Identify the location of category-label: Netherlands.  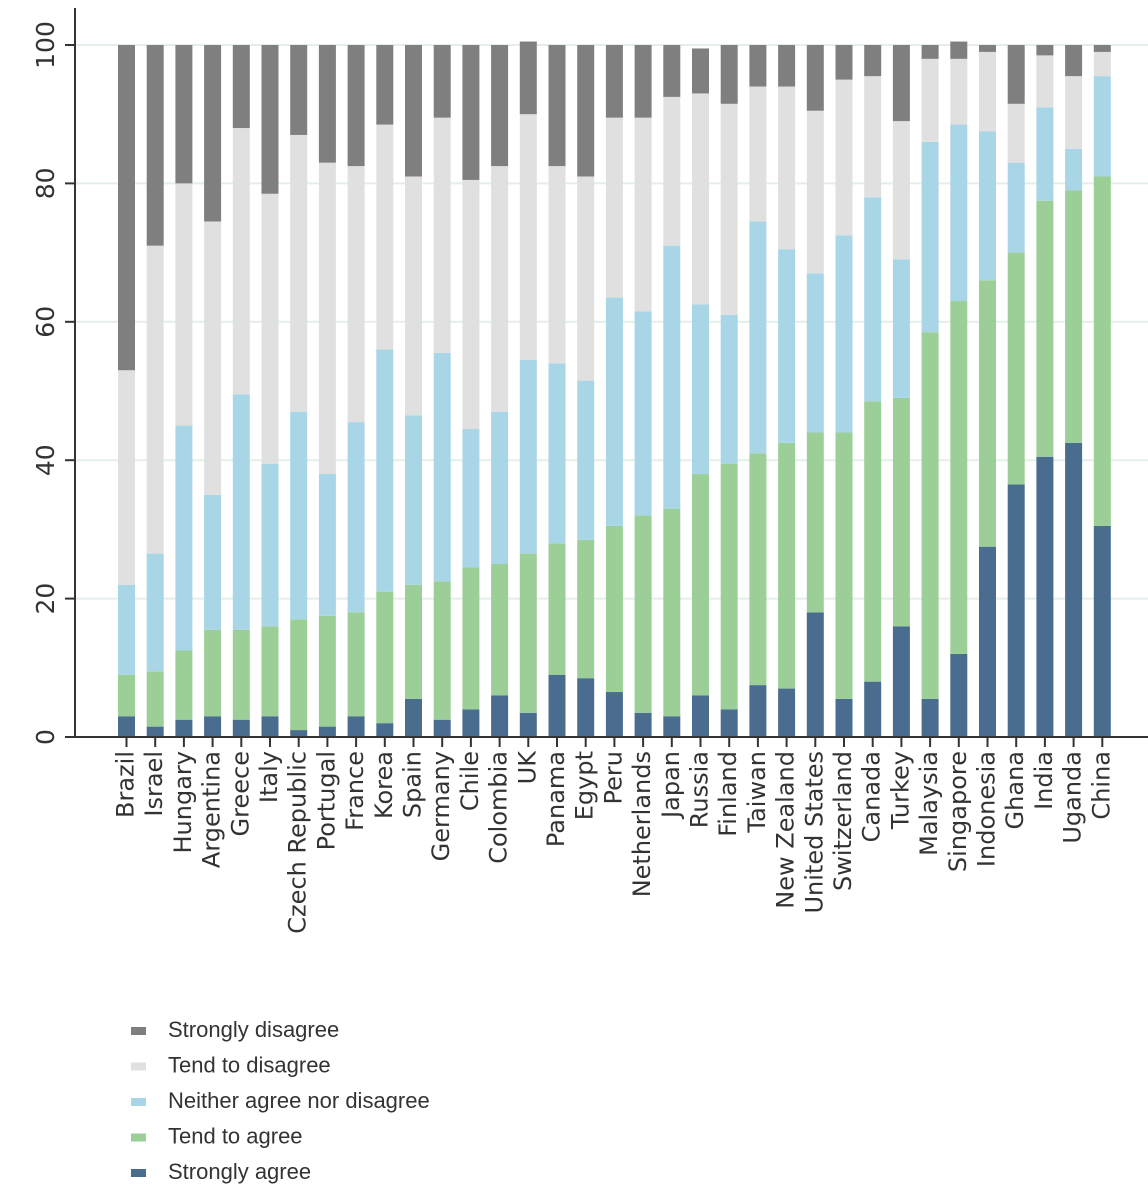
(642, 824).